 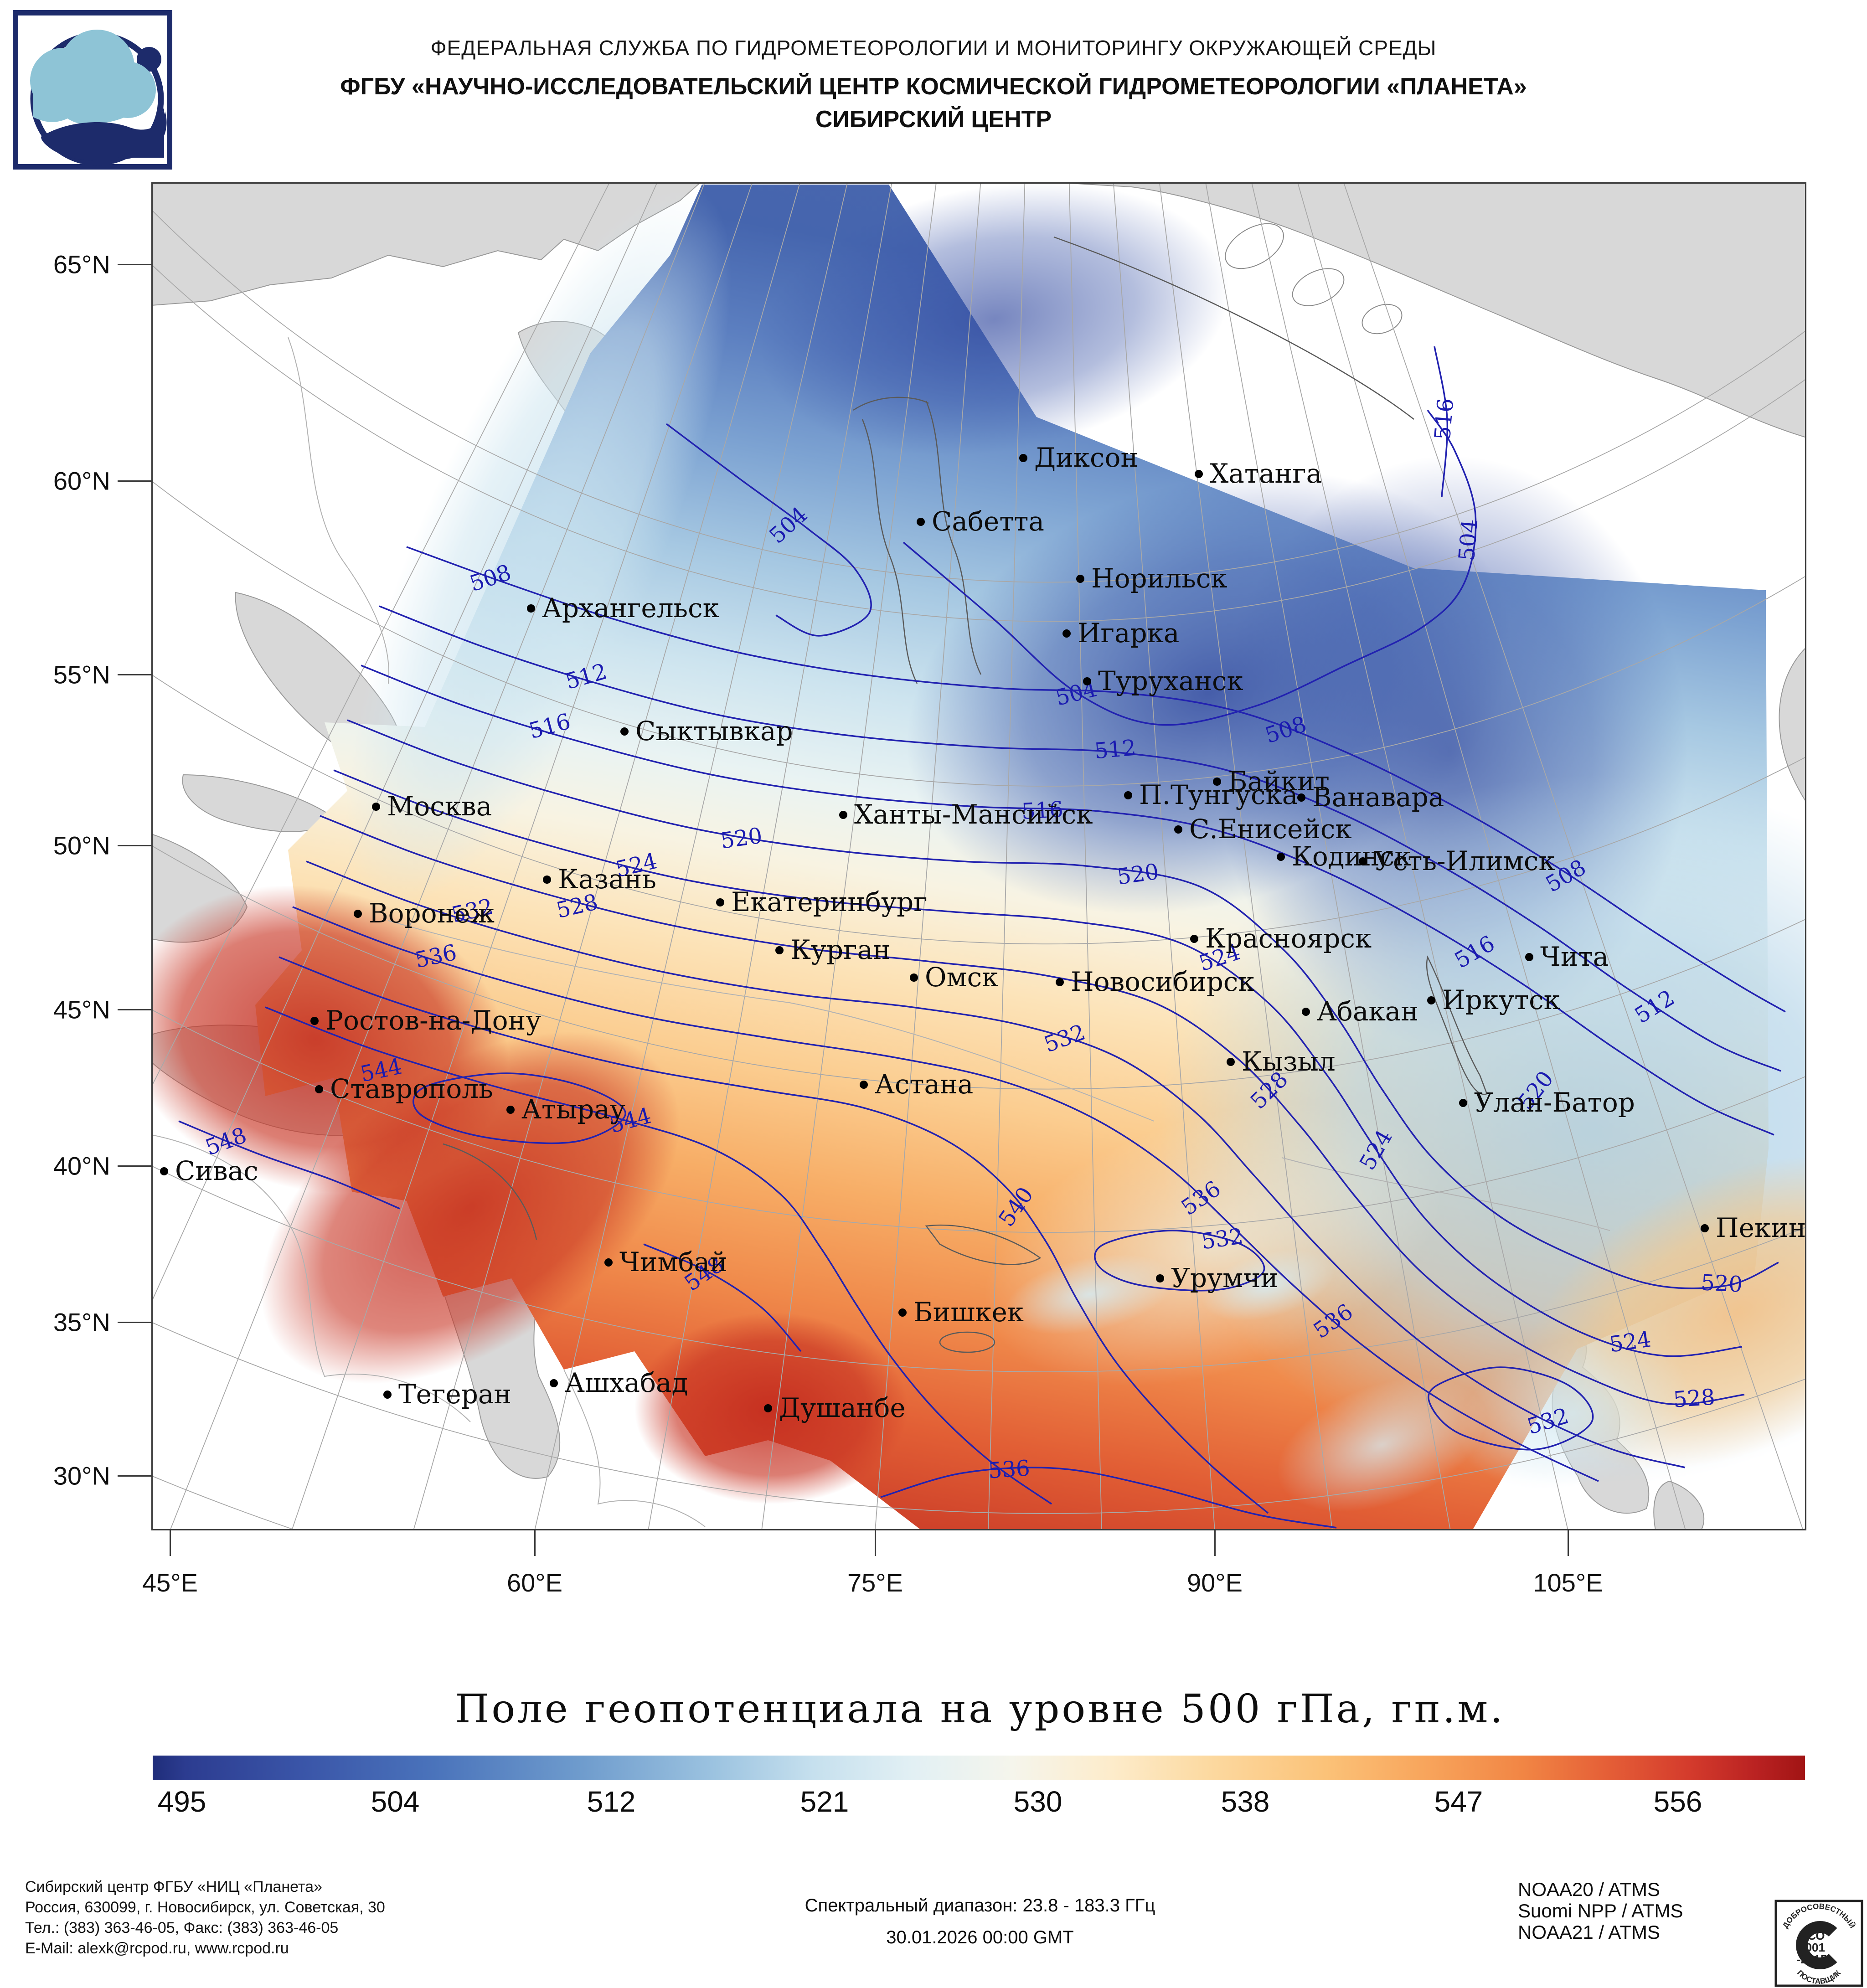 I want to click on city-marker: Пекин, so click(x=1753, y=1227).